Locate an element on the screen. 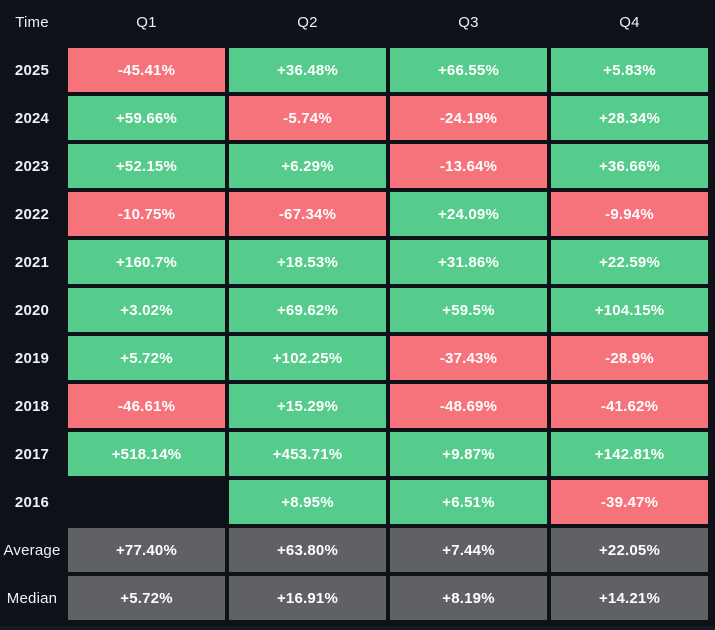 The image size is (715, 630). empty-cell is located at coordinates (146, 502).